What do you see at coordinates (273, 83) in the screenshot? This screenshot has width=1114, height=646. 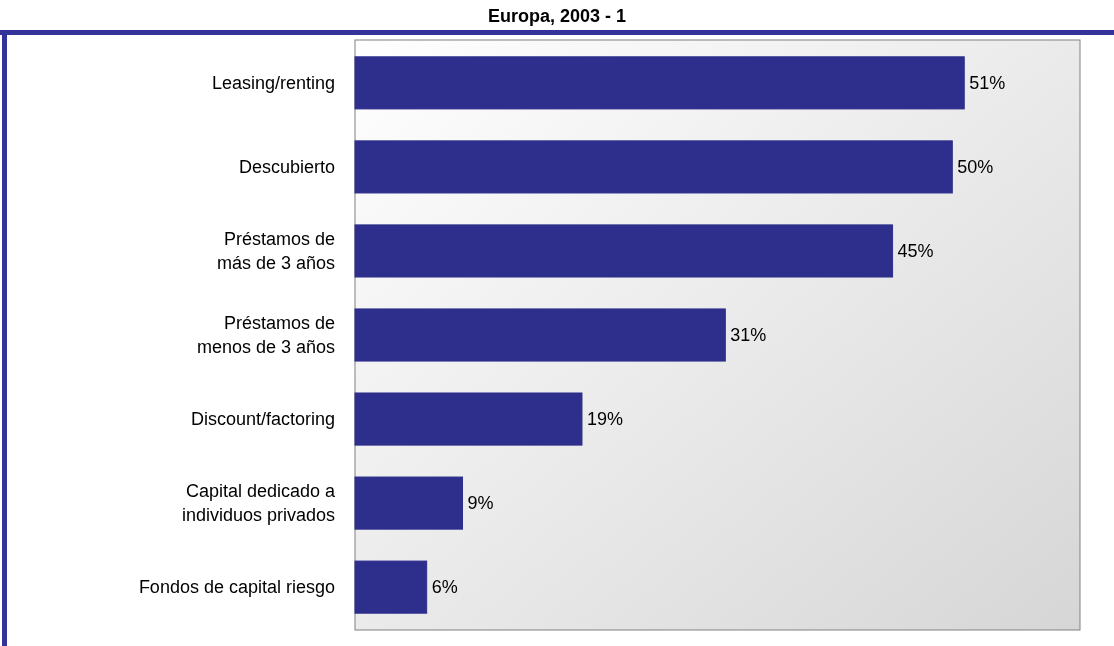 I see `y-tick-label: Leasing/renting` at bounding box center [273, 83].